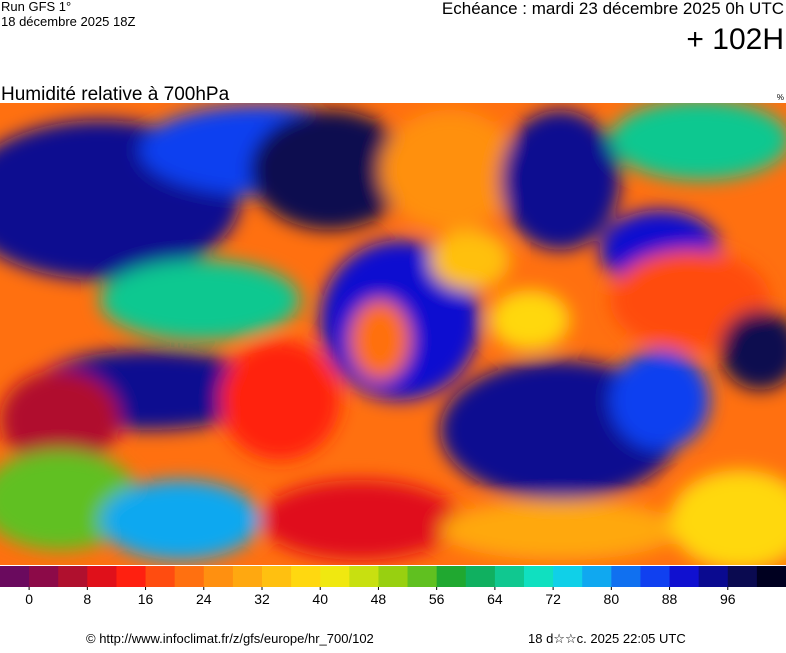  What do you see at coordinates (612, 599) in the screenshot?
I see `tick-label: 80` at bounding box center [612, 599].